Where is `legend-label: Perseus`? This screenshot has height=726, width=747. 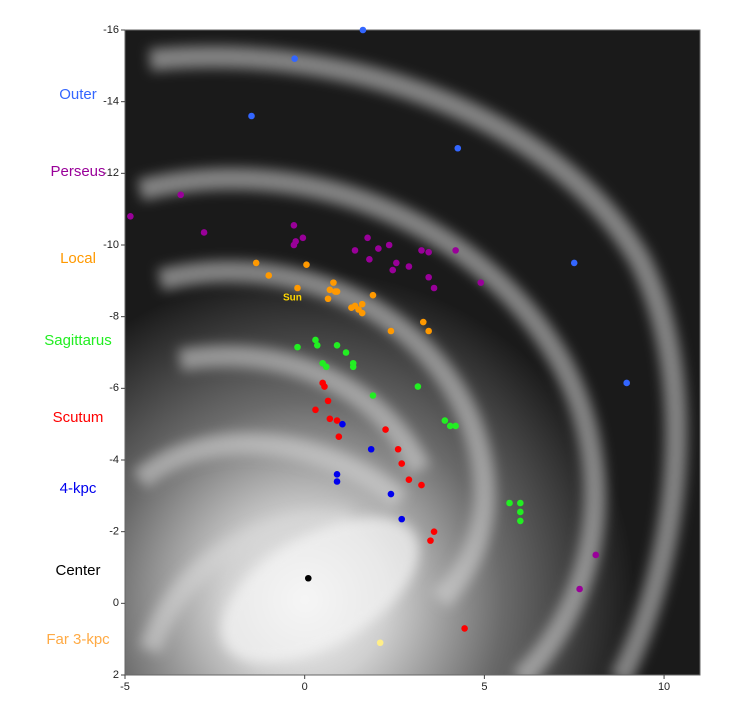 legend-label: Perseus is located at coordinates (77, 171).